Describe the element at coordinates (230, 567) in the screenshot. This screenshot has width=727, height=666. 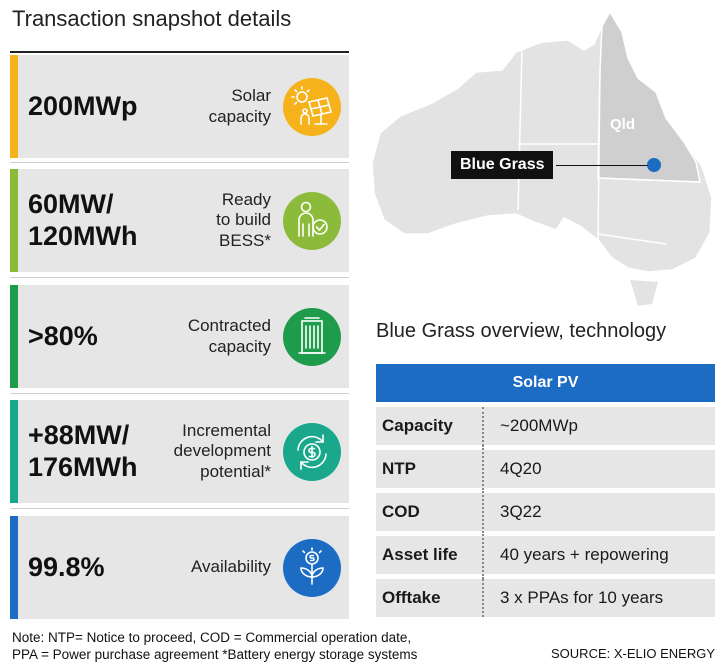
I see `stat-label: Availability` at that location.